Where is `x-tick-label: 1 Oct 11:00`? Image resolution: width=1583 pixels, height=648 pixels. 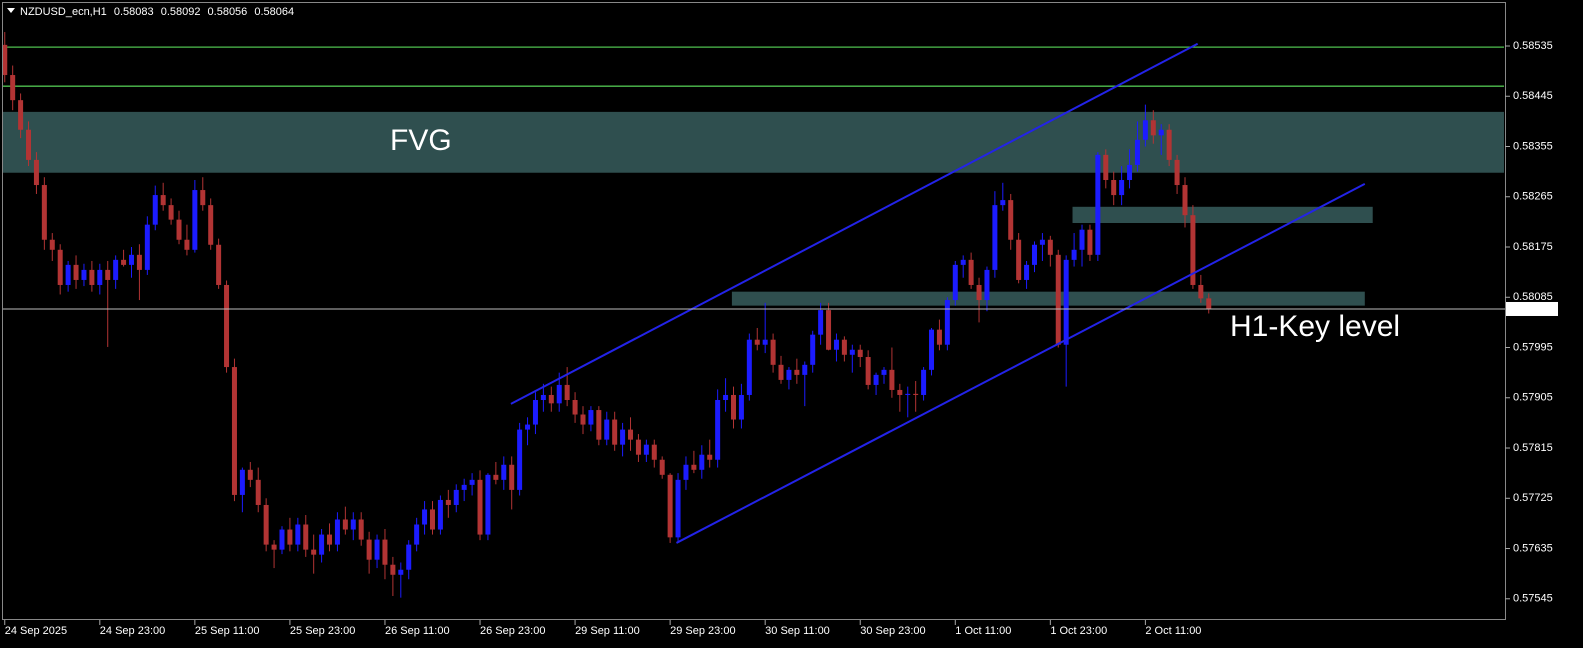
x-tick-label: 1 Oct 11:00 is located at coordinates (983, 631).